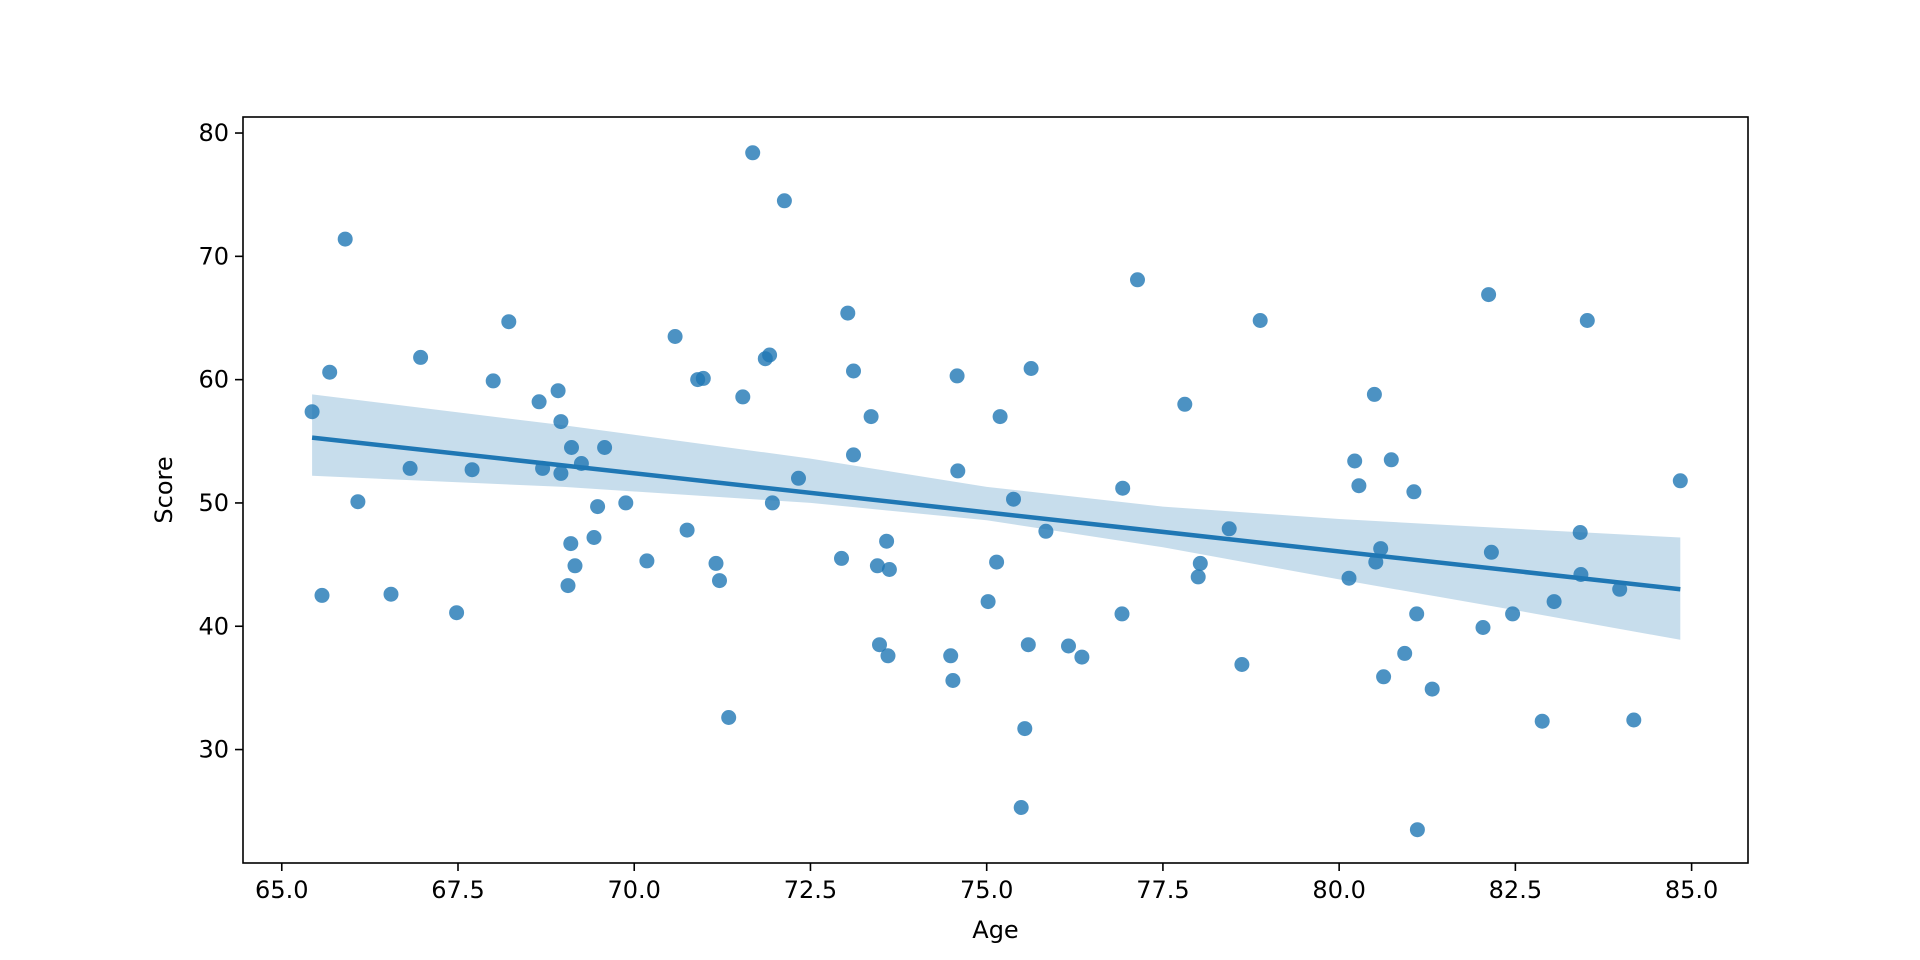  What do you see at coordinates (213, 626) in the screenshot?
I see `y-tick-label: 40` at bounding box center [213, 626].